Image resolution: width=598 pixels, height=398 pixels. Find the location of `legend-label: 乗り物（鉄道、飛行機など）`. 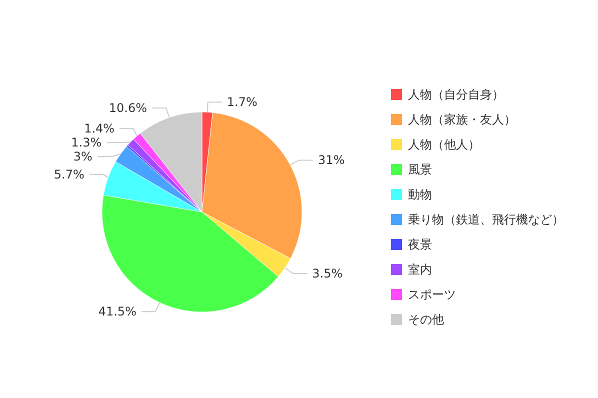

legend-label: 乗り物（鉄道、飛行機など） is located at coordinates (486, 219).